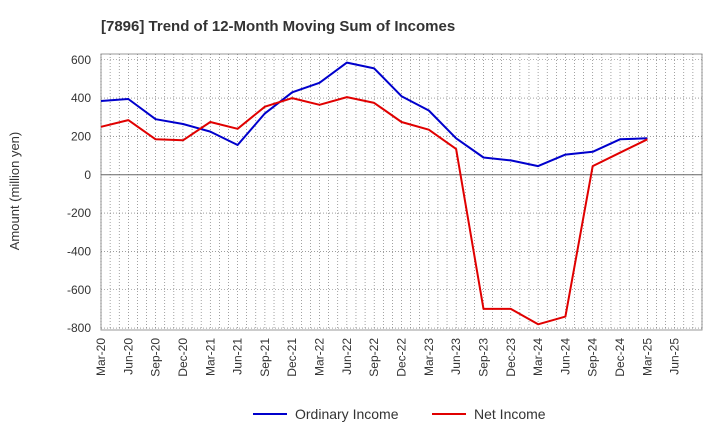 This screenshot has width=720, height=440. Describe the element at coordinates (101, 357) in the screenshot. I see `x-tick-label: Mar-20` at that location.